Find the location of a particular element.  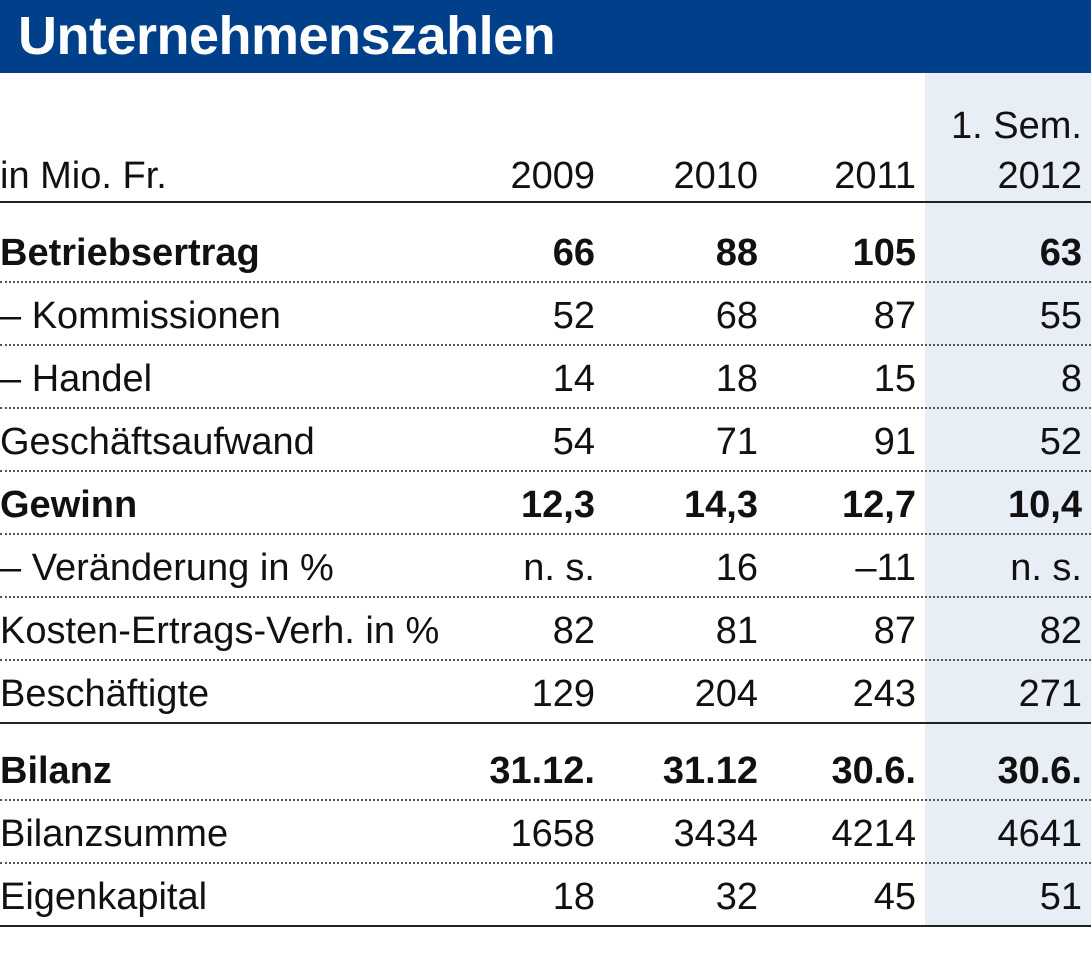

row-label: Bilanzsumme is located at coordinates (114, 834).